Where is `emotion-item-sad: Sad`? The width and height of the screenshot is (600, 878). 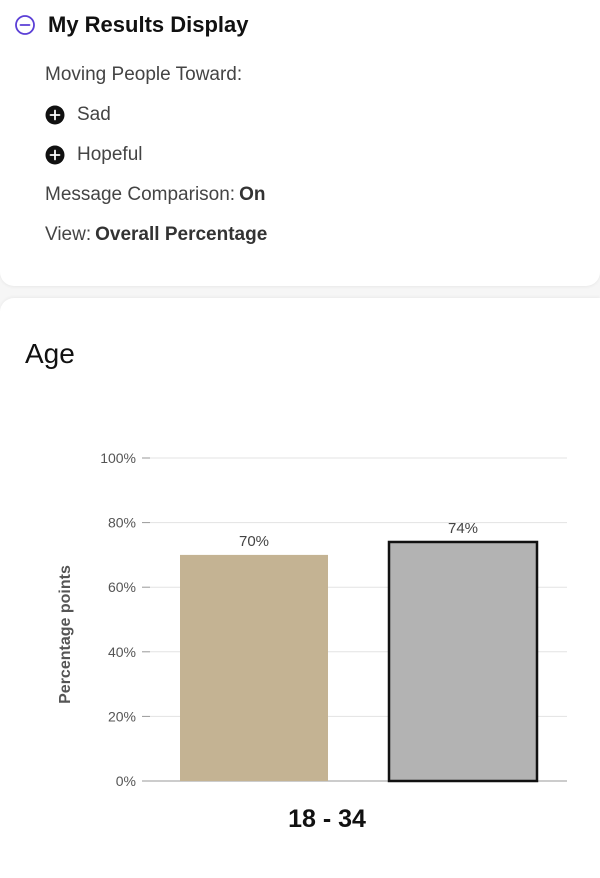 emotion-item-sad: Sad is located at coordinates (156, 115).